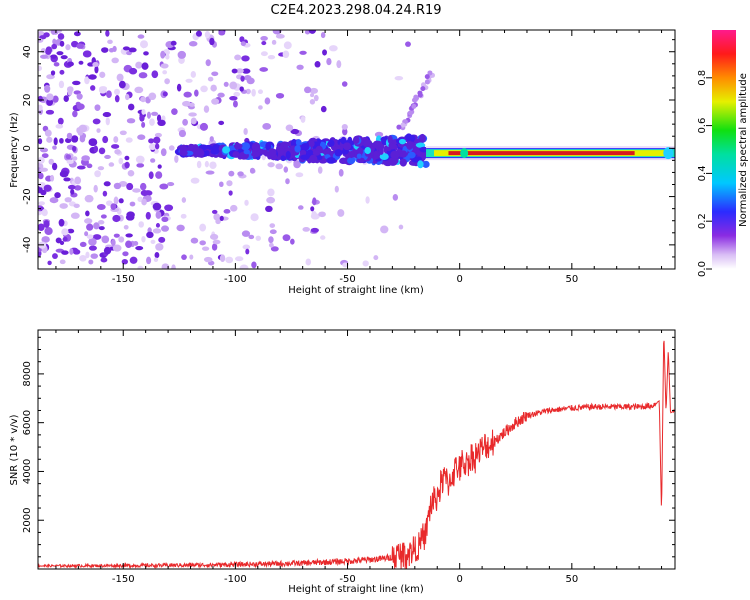  I want to click on snr-xtick-label: -150, so click(123, 579).